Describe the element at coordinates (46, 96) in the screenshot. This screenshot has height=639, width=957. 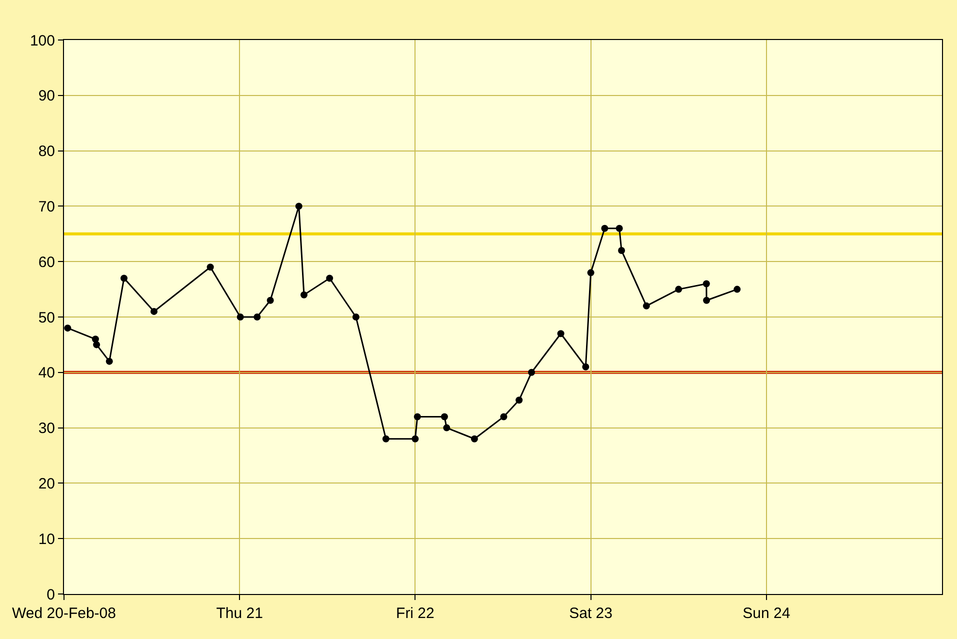
I see `y-tick-label: 90` at that location.